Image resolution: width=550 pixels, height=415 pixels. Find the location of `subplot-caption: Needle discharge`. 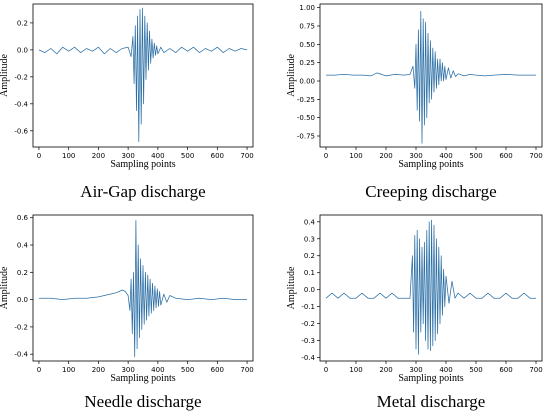

subplot-caption: Needle discharge is located at coordinates (142, 401).